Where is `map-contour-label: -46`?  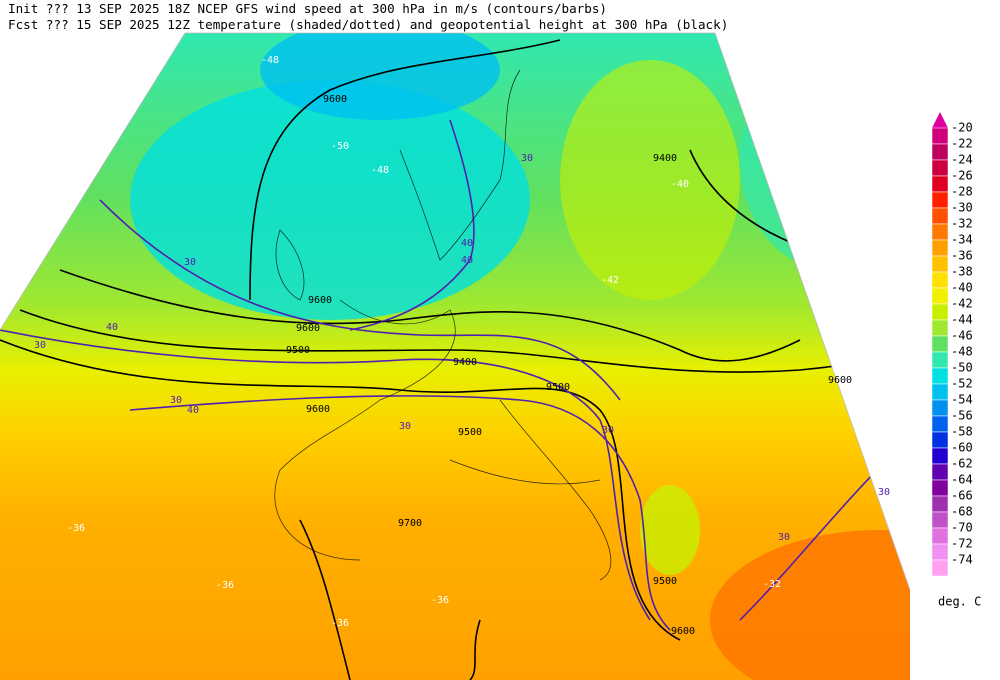
map-contour-label: -46 is located at coordinates (888, 266).